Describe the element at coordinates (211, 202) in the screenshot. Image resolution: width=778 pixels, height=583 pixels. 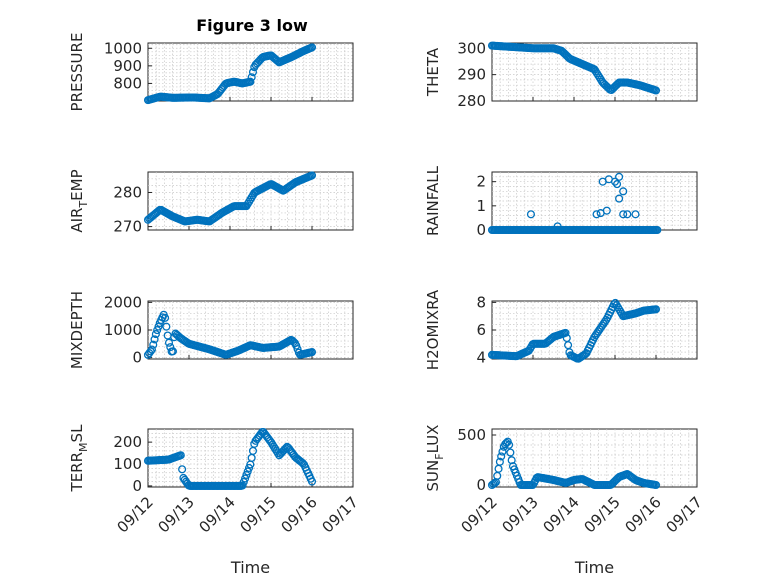
I see `subplot-air_temp: 270 280 AIRTEMP` at that location.